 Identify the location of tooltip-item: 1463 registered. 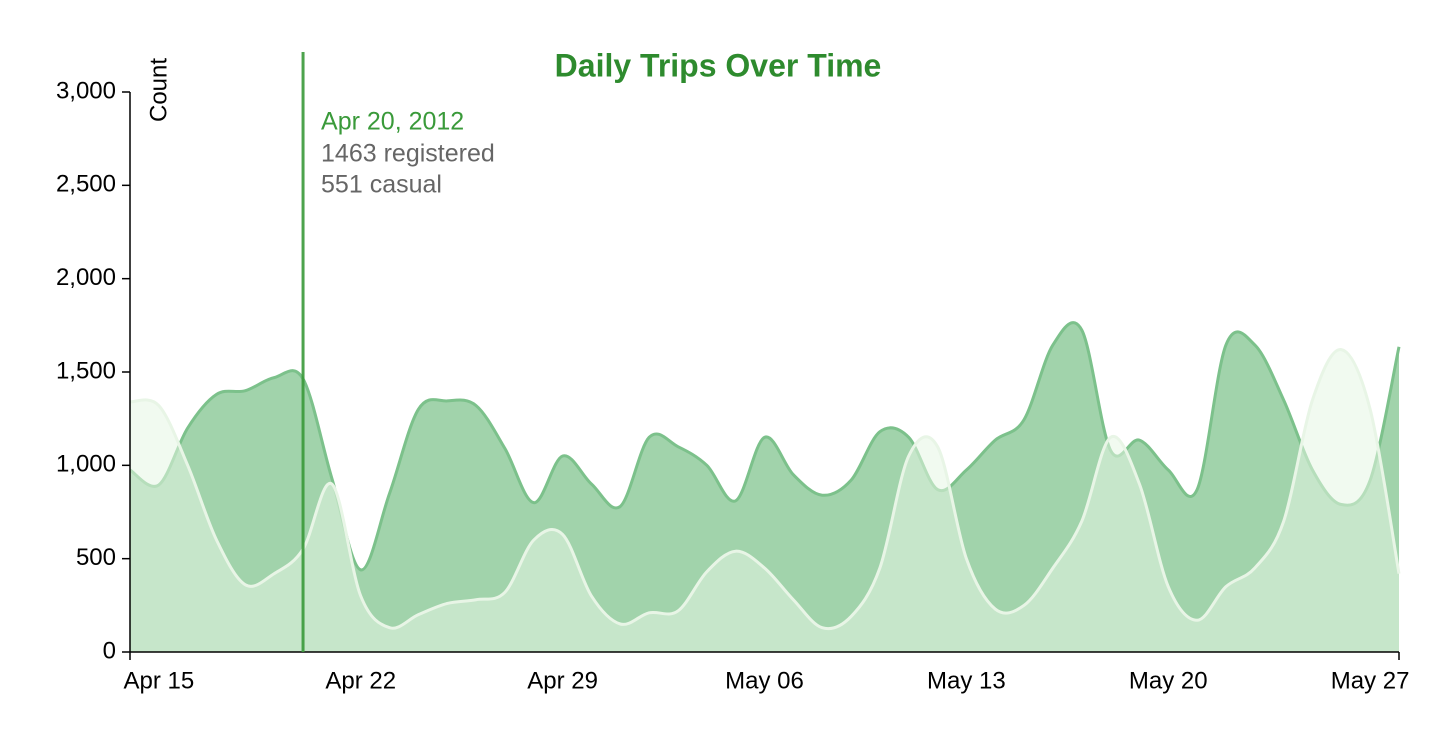
(408, 154).